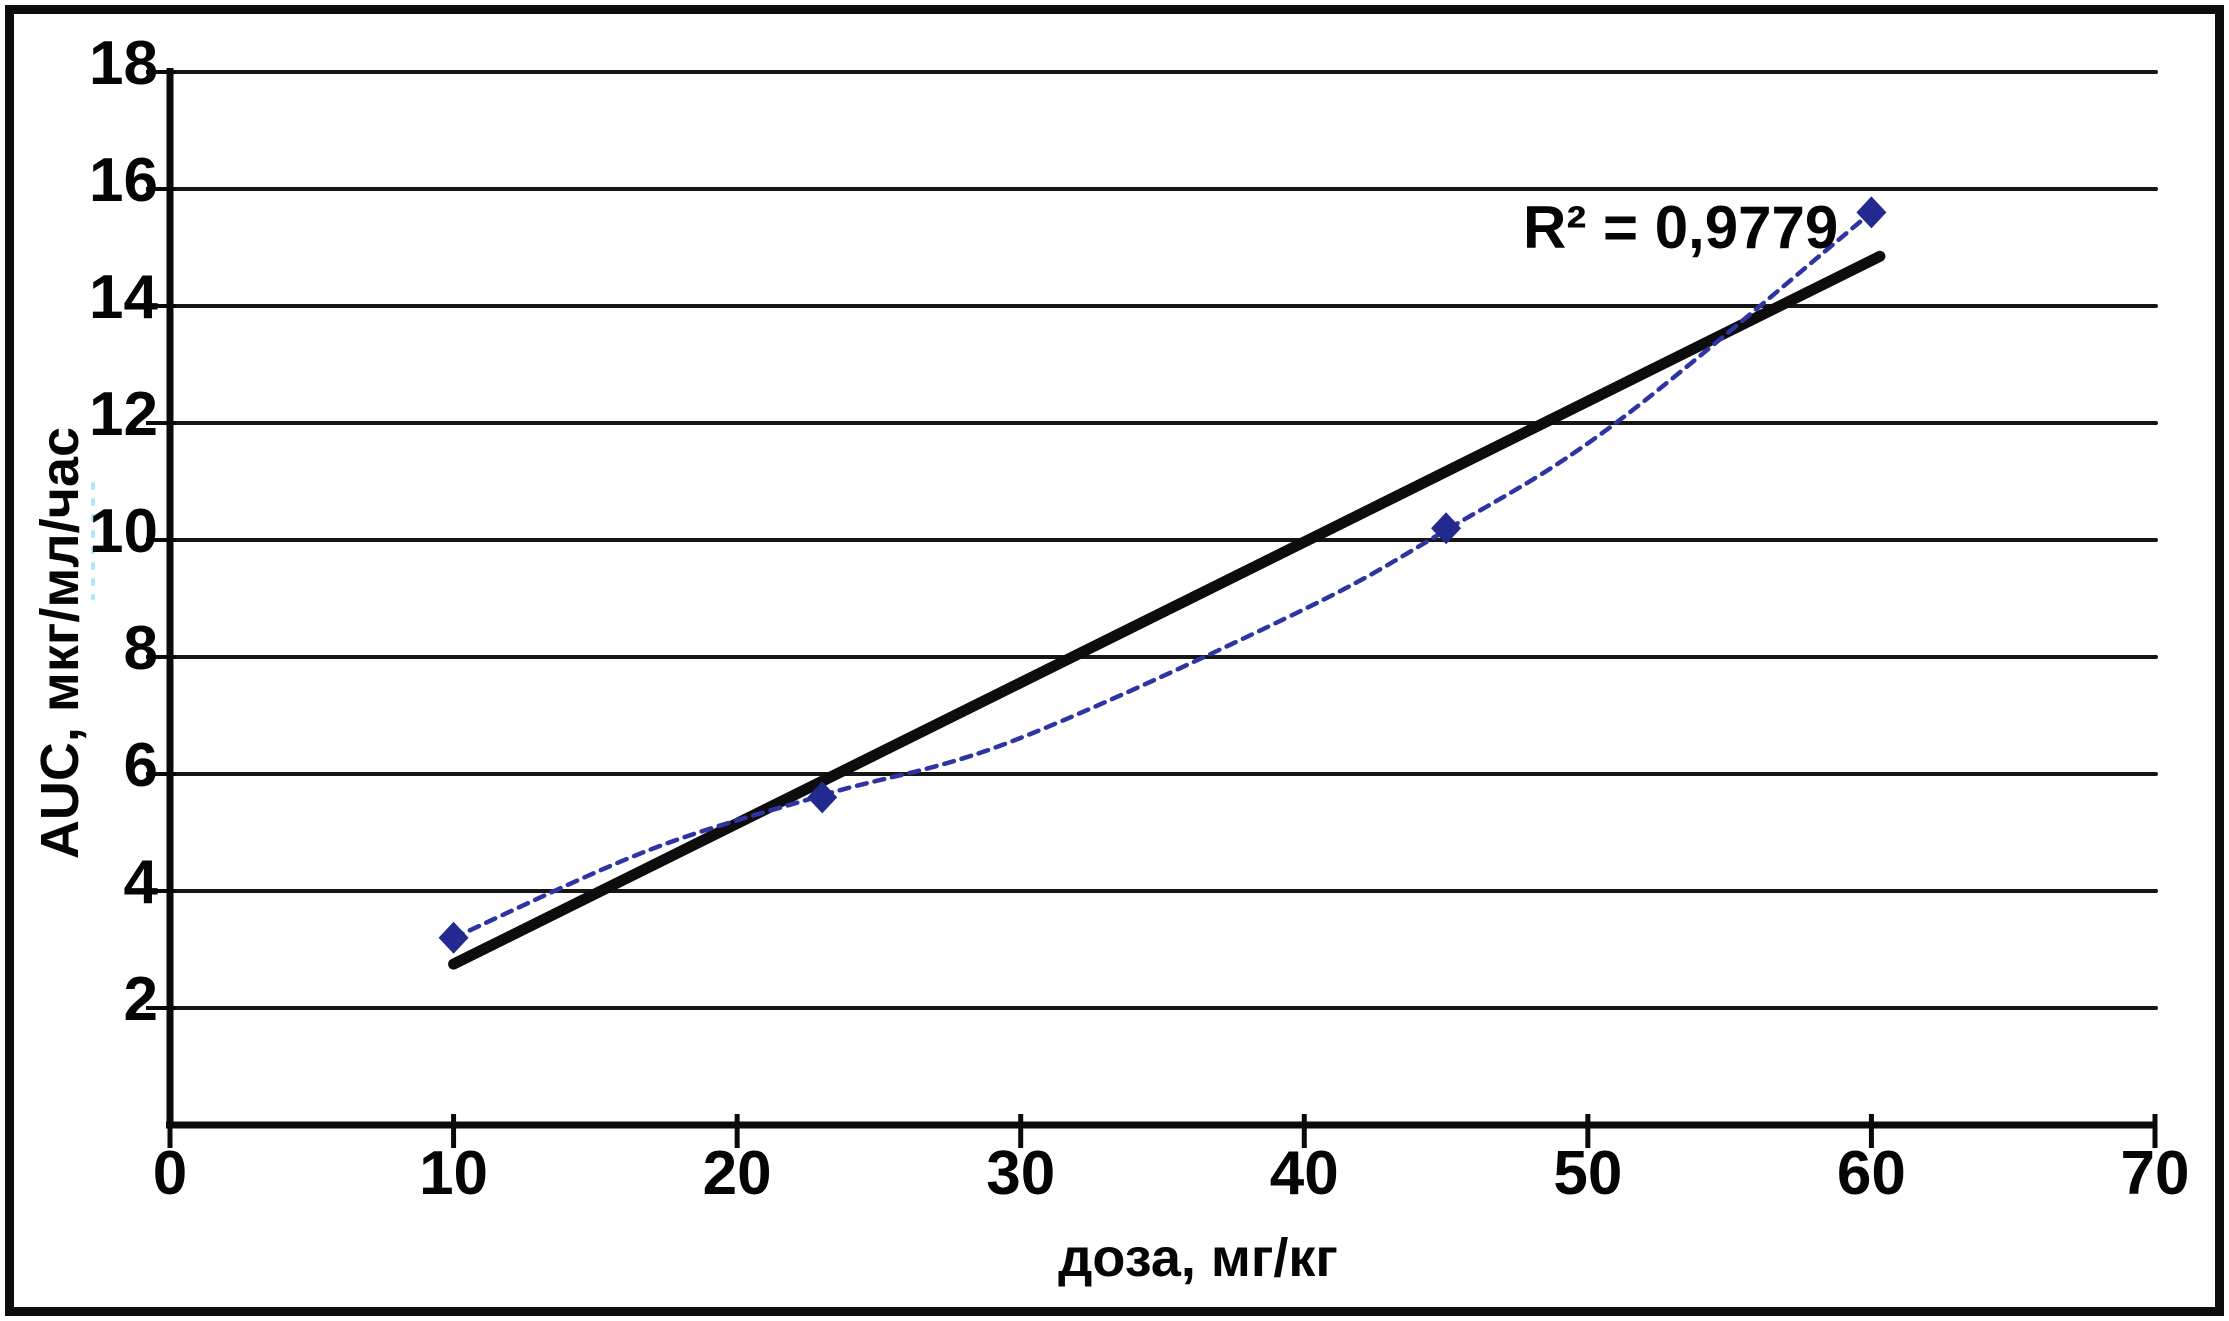  What do you see at coordinates (140, 765) in the screenshot?
I see `y-tick-label-6: 6` at bounding box center [140, 765].